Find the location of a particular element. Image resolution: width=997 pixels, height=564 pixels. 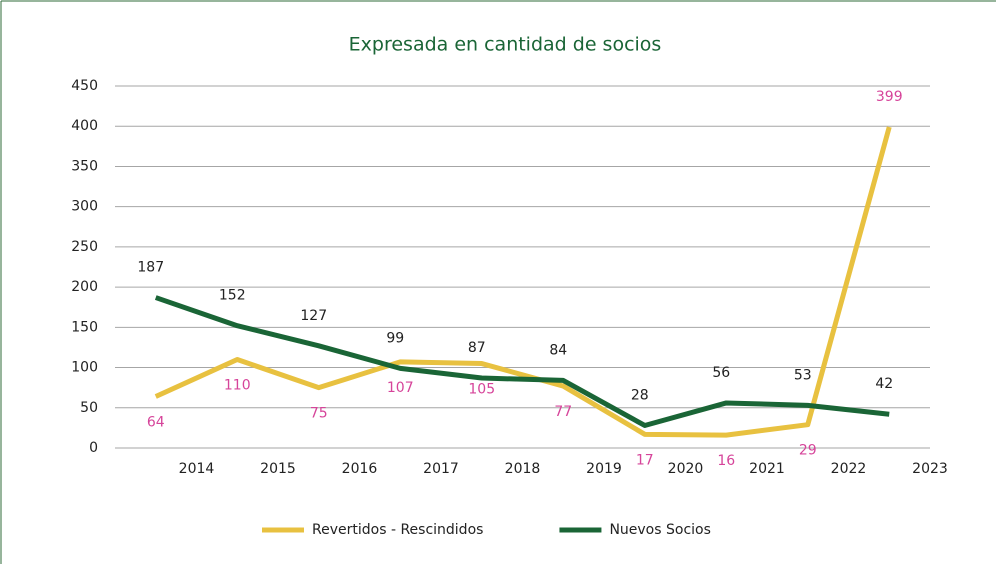

data-label: 56 is located at coordinates (721, 373).